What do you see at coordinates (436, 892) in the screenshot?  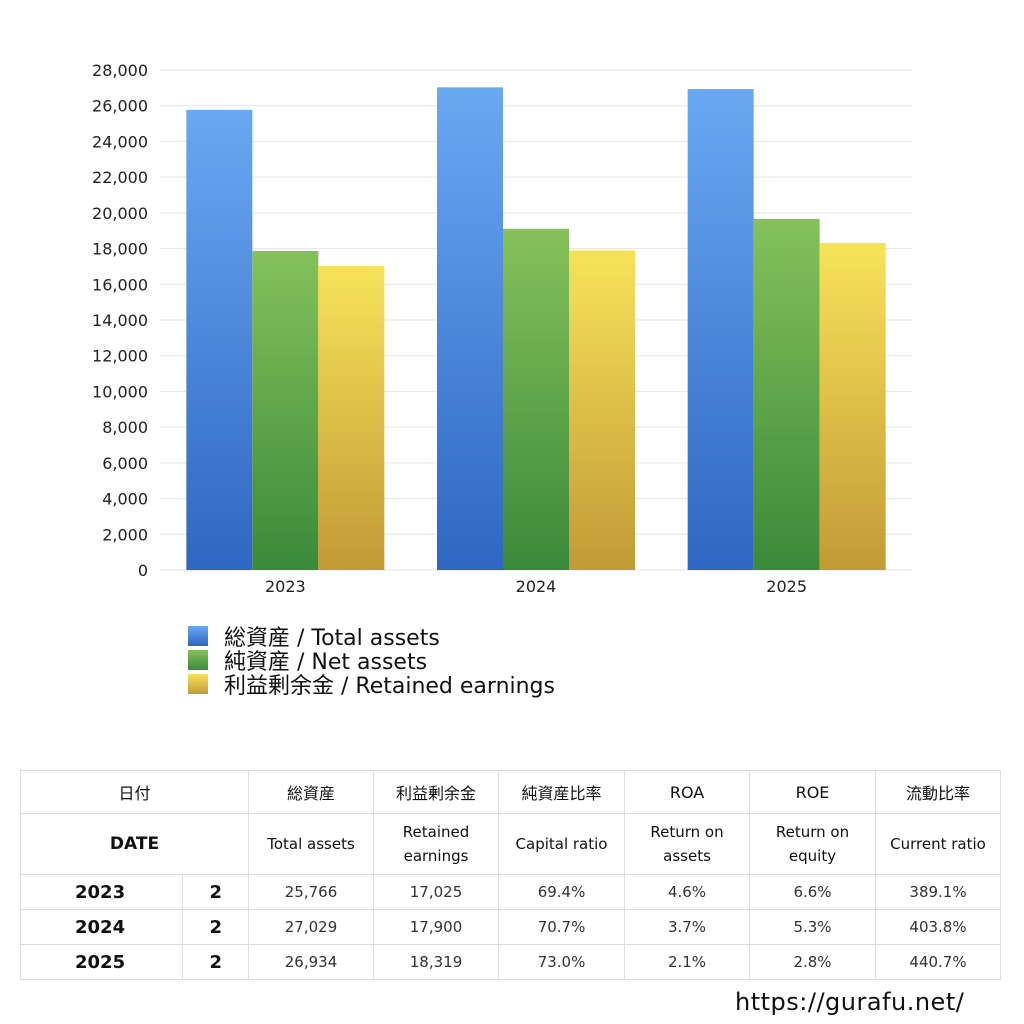 I see `cell-retained: 17,025` at bounding box center [436, 892].